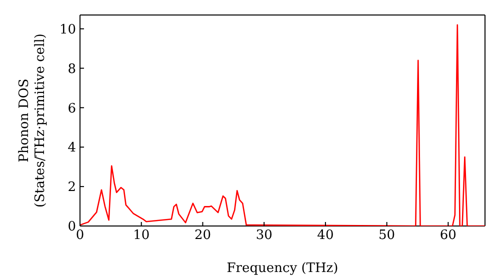 Image resolution: width=500 pixels, height=280 pixels. Describe the element at coordinates (72, 108) in the screenshot. I see `y-tick-label: 6` at that location.